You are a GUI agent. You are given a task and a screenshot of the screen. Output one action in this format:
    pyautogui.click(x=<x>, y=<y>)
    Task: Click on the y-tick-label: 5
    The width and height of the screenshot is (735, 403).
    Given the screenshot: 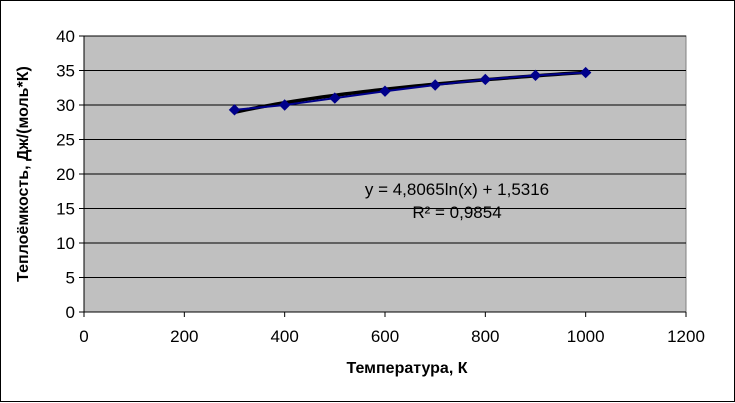 What is the action you would take?
    pyautogui.click(x=70, y=278)
    